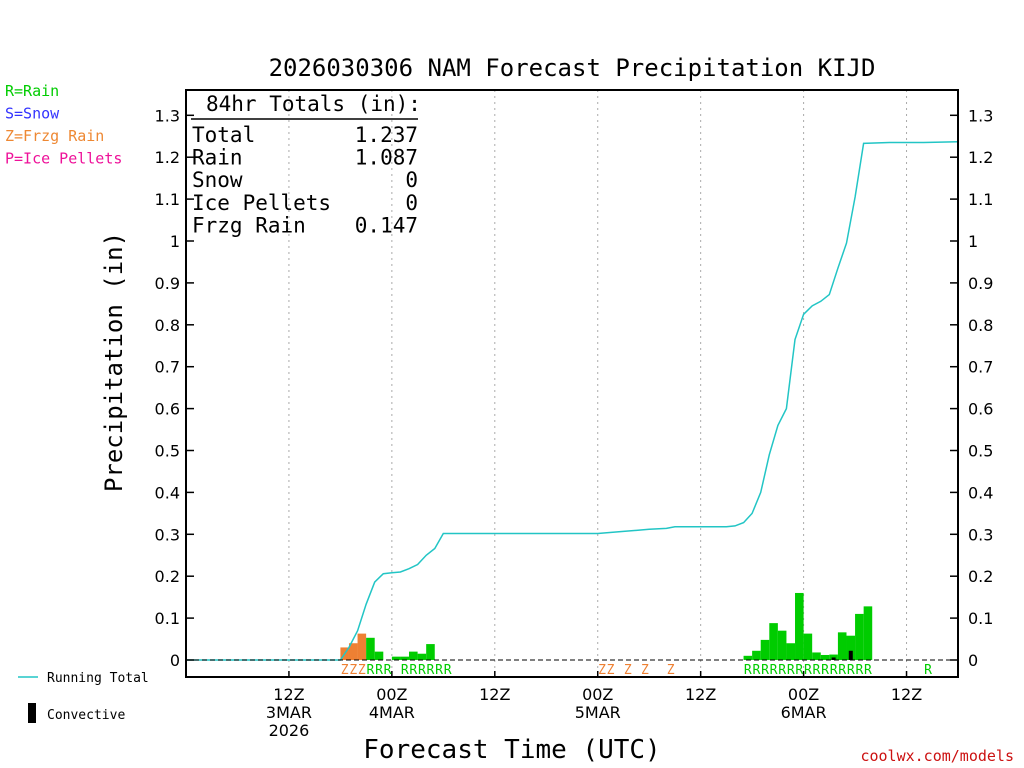 This screenshot has height=768, width=1024. What do you see at coordinates (973, 241) in the screenshot?
I see `y-tick-label-right: 1` at bounding box center [973, 241].